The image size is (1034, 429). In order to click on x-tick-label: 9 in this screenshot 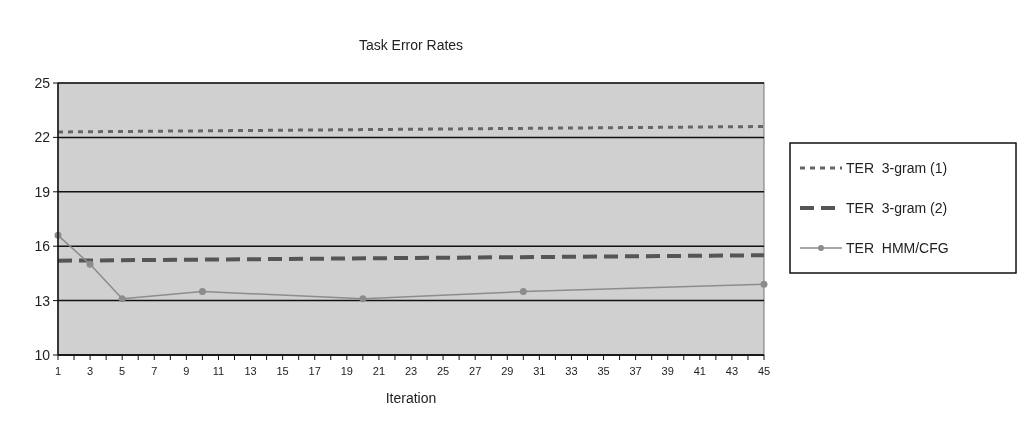, I will do `click(186, 371)`.